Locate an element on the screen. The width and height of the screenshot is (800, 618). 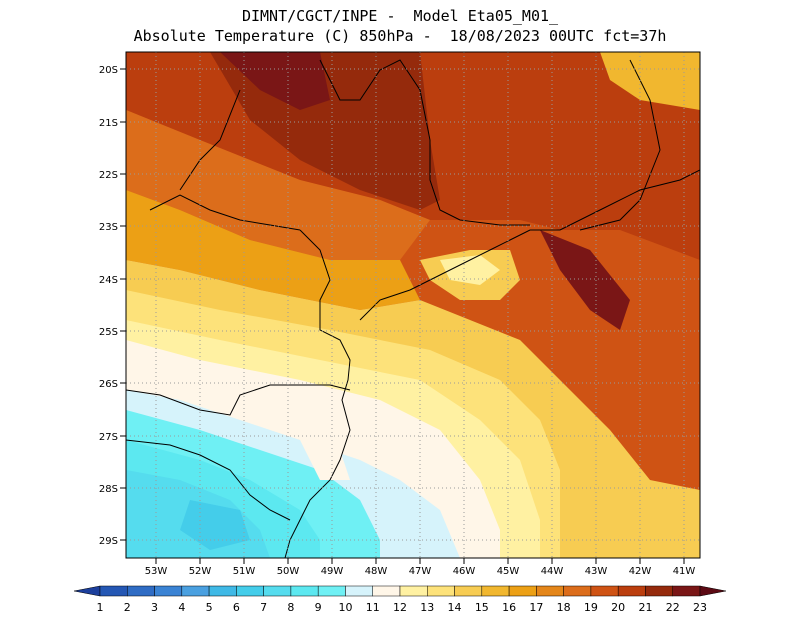
colorbar-tick-label: 15 is located at coordinates (482, 607).